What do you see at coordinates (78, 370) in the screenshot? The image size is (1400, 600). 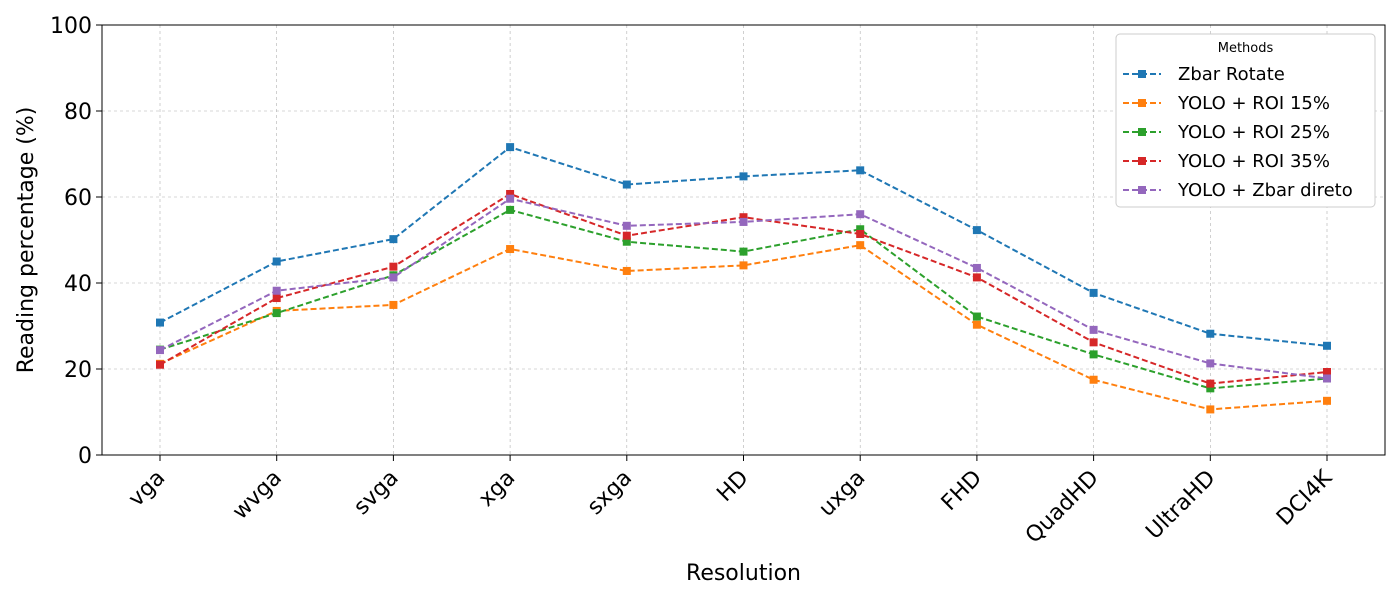 I see `y-tick-label: 20` at bounding box center [78, 370].